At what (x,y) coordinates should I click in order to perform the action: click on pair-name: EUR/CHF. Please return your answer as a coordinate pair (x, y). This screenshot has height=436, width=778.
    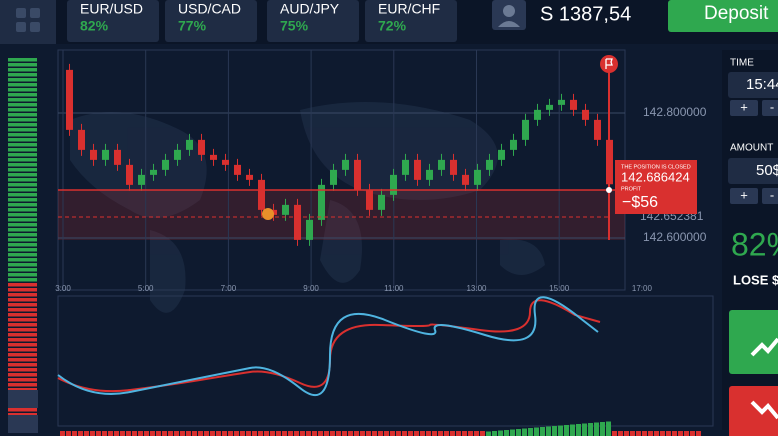
    Looking at the image, I should click on (409, 9).